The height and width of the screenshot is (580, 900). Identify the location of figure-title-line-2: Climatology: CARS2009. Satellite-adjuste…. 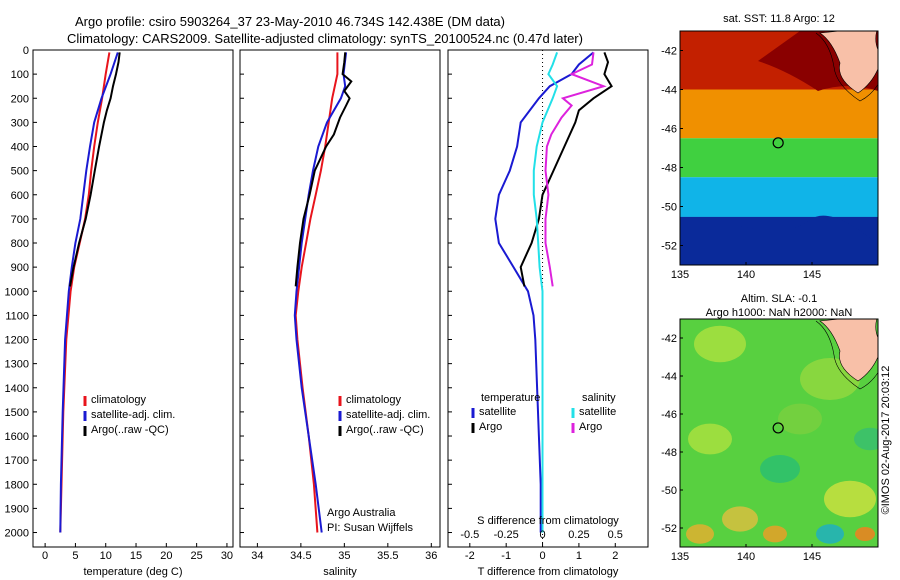
(325, 38).